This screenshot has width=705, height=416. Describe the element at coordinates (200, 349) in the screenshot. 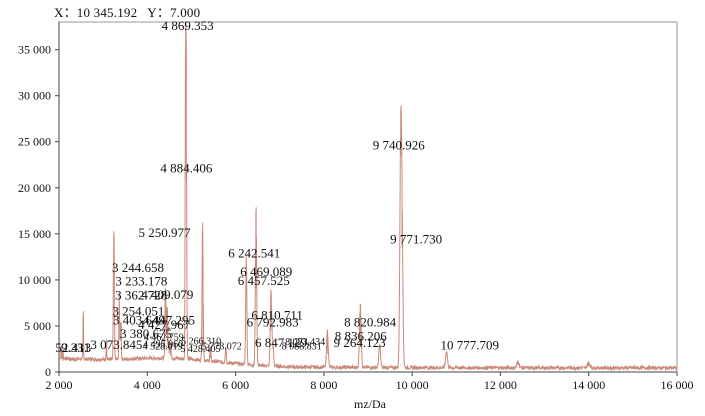

I see `peak-label: 5 428.405` at that location.